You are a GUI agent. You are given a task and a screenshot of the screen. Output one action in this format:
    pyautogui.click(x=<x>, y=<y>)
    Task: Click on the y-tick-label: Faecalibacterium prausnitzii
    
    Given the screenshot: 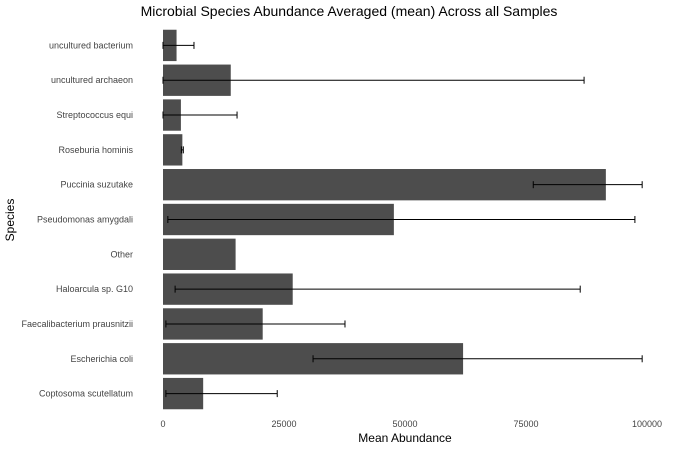 What is the action you would take?
    pyautogui.click(x=77, y=324)
    